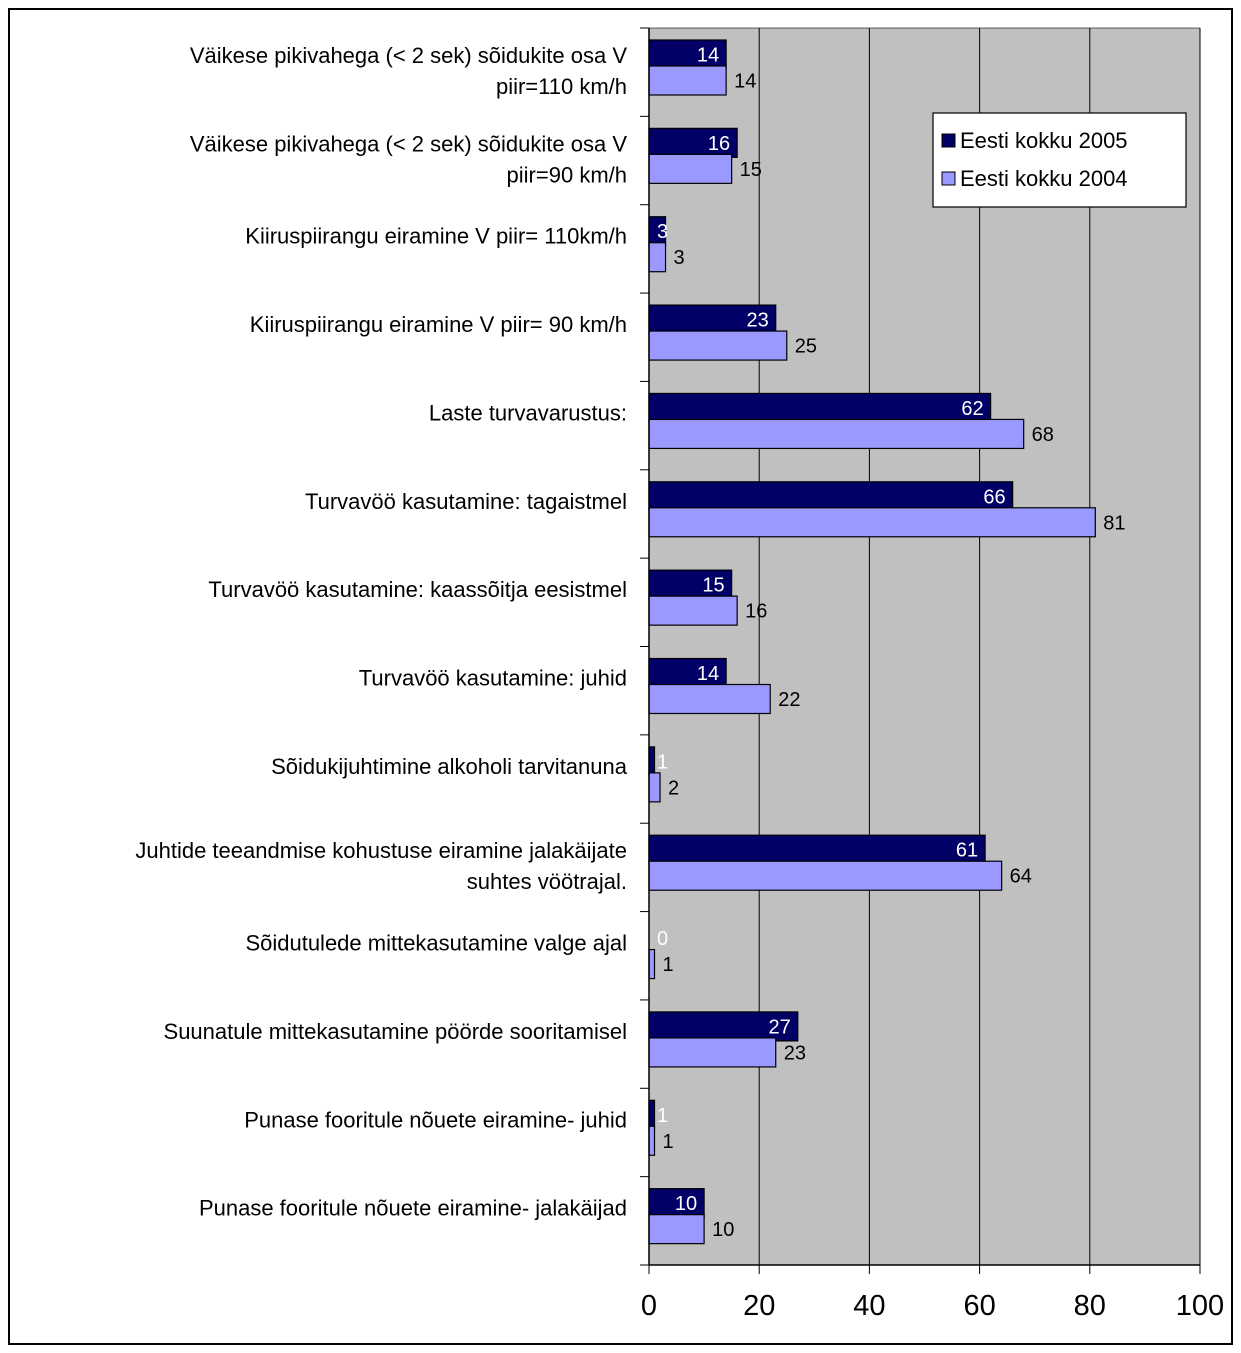 The width and height of the screenshot is (1241, 1353). I want to click on category-label-4: Laste turvavarustus:, so click(528, 412).